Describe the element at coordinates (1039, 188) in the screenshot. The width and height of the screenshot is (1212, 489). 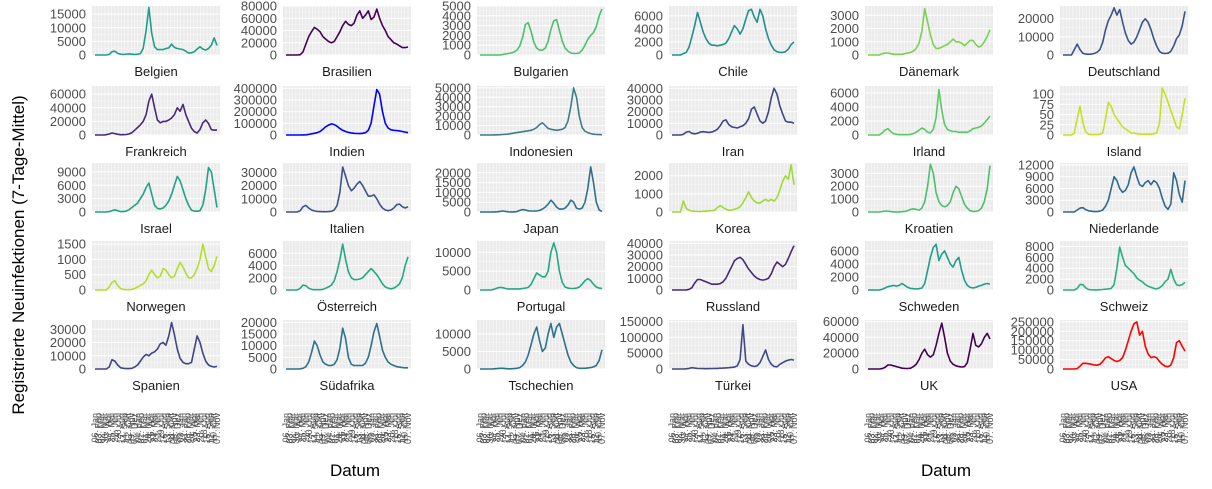
I see `y-tick-label: 6000` at that location.